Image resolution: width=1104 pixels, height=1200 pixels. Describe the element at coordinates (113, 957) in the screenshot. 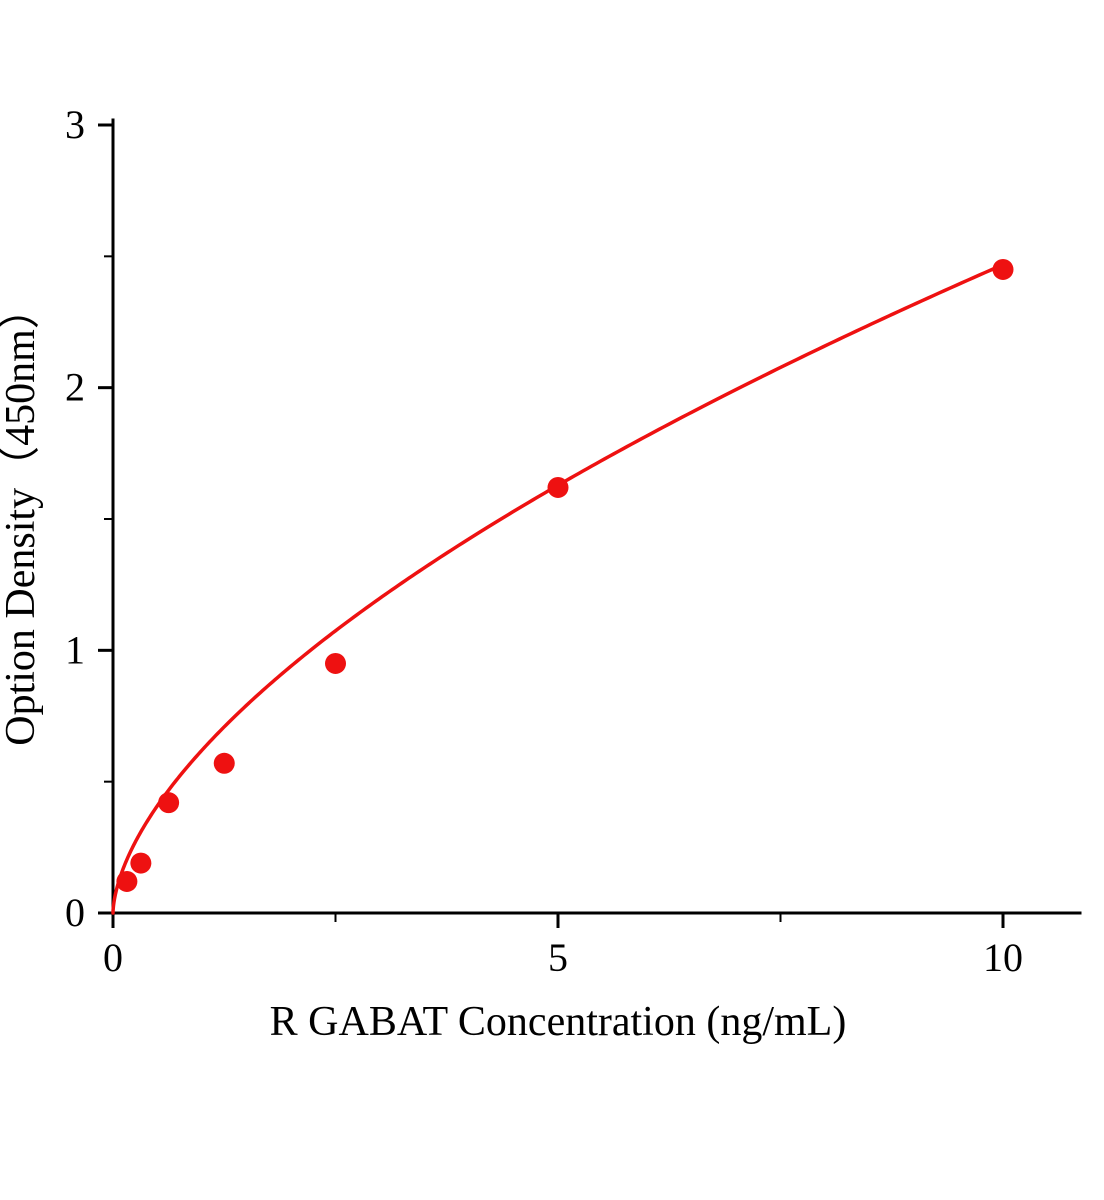

I see `x-tick-label: 0` at that location.